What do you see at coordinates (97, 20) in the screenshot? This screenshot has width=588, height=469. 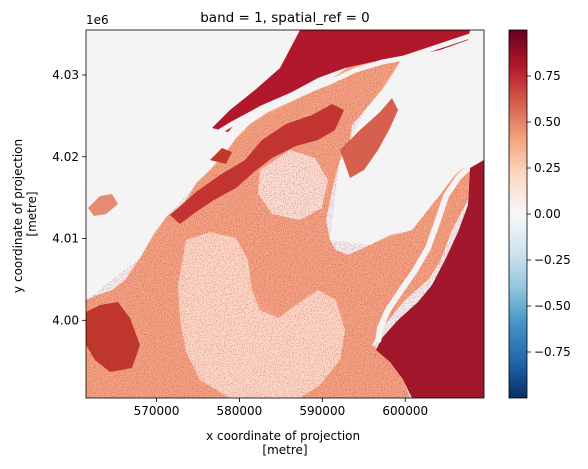 I see `y-axis-offset-label: 1e6` at bounding box center [97, 20].